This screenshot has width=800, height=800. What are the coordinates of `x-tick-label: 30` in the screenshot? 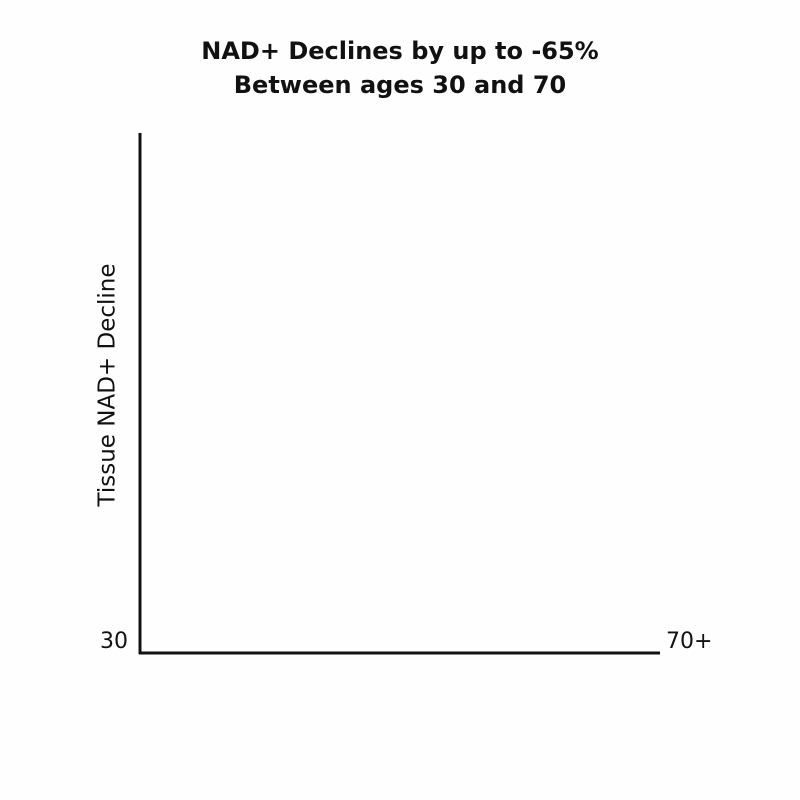 It's located at (114, 641).